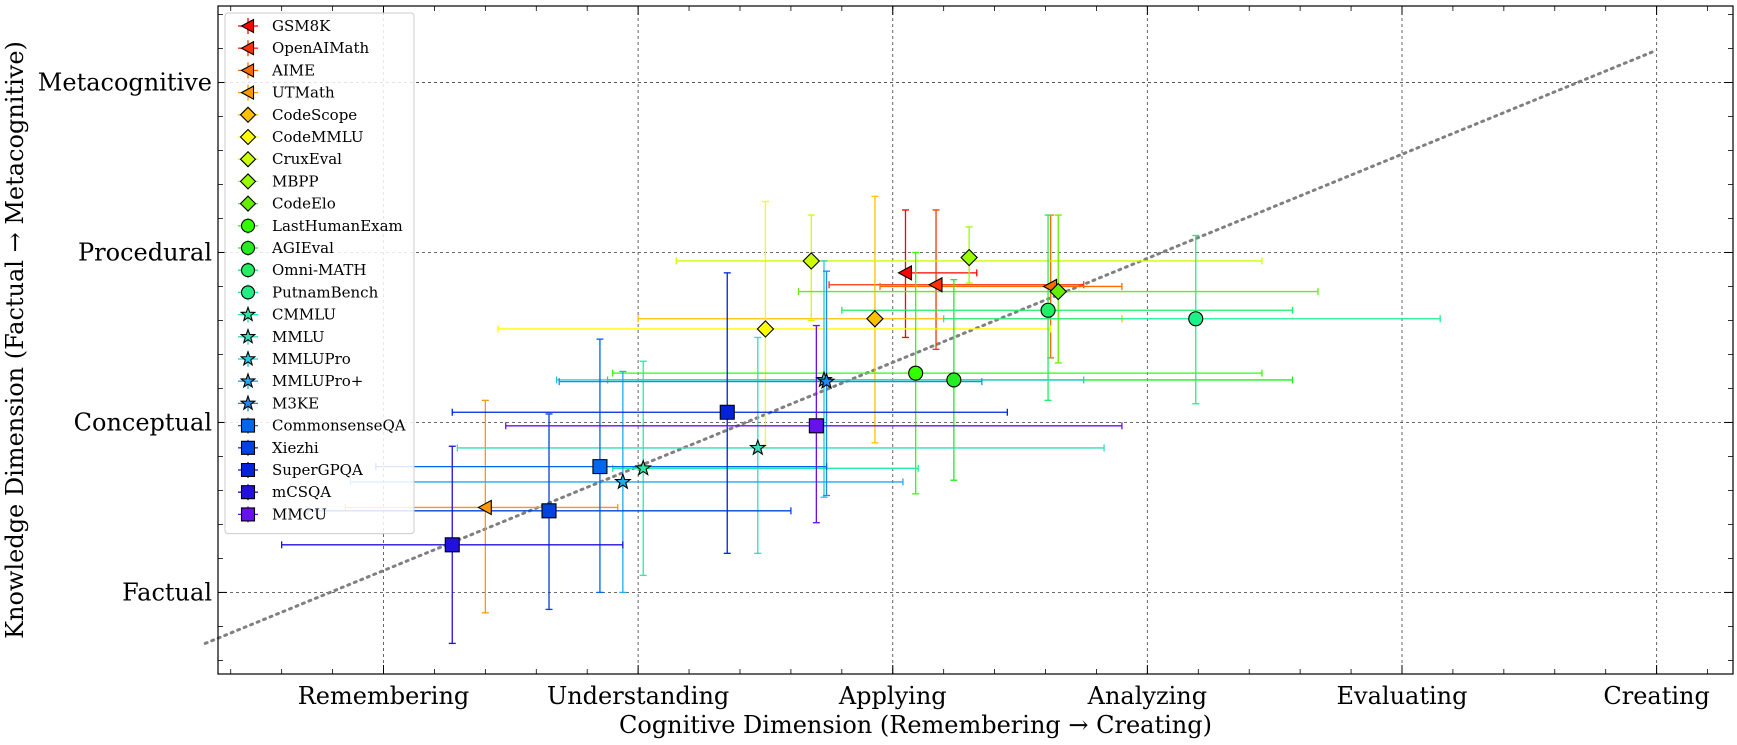  I want to click on legend-marker-supergpqa, so click(248, 470).